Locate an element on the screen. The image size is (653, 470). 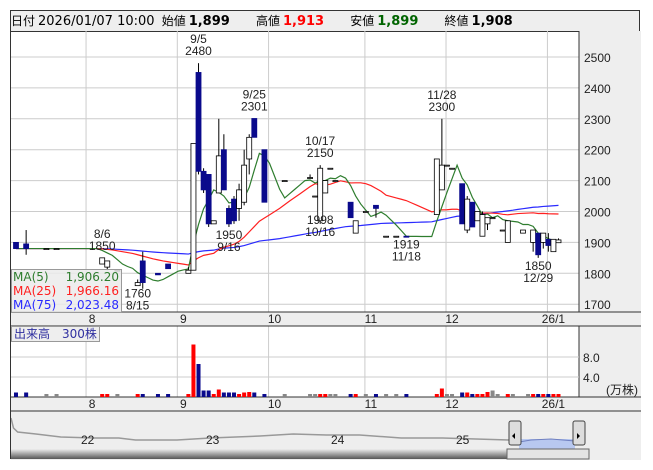
price-annotation: 1760 is located at coordinates (137, 294).